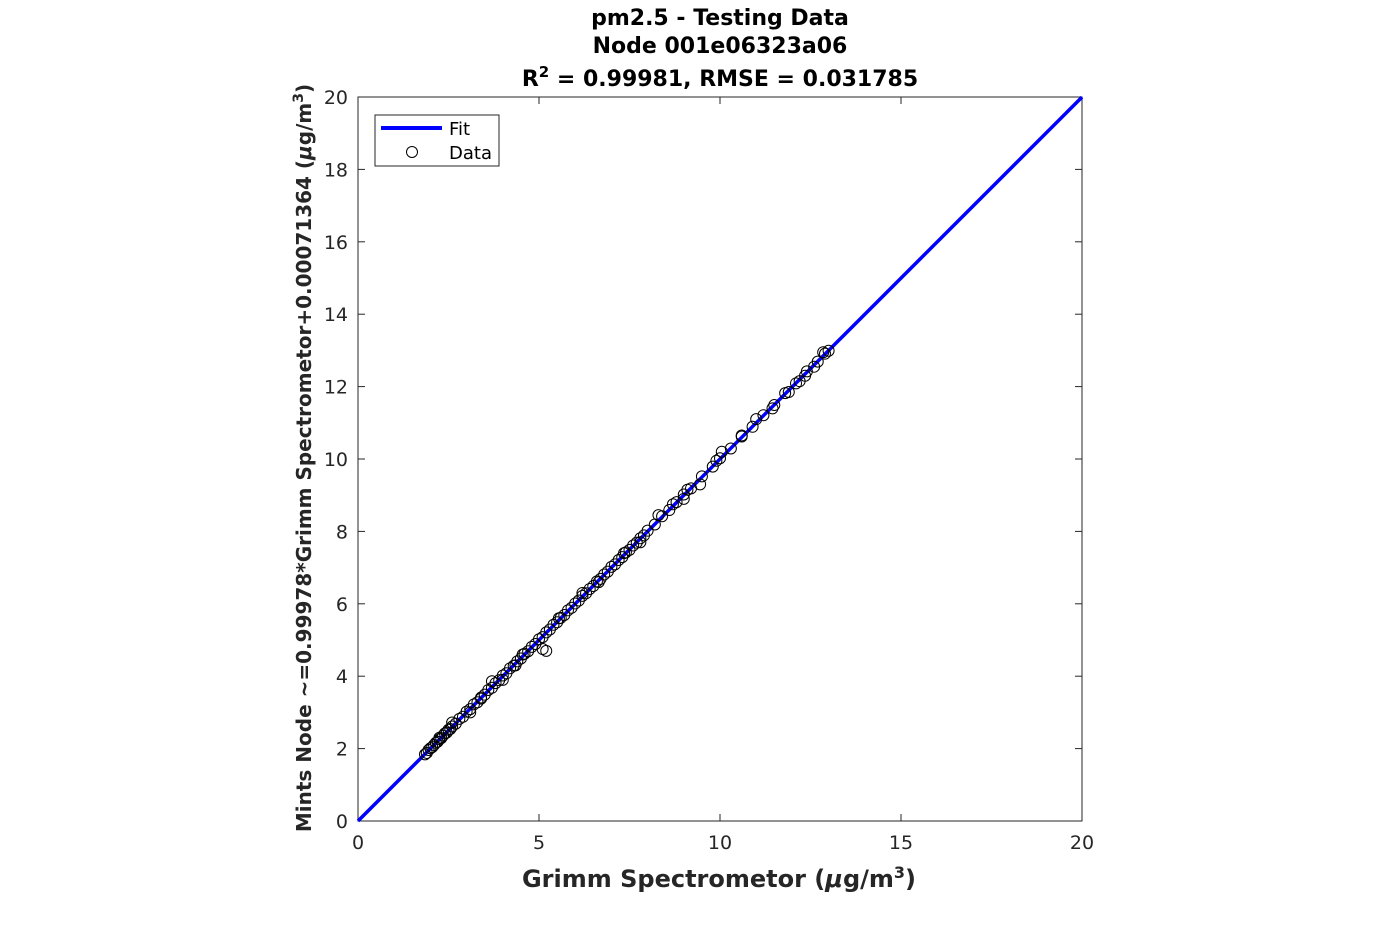 The width and height of the screenshot is (1391, 926). I want to click on chart-stats-line: R2 = 0.99981, RMSE = 0.031785, so click(720, 77).